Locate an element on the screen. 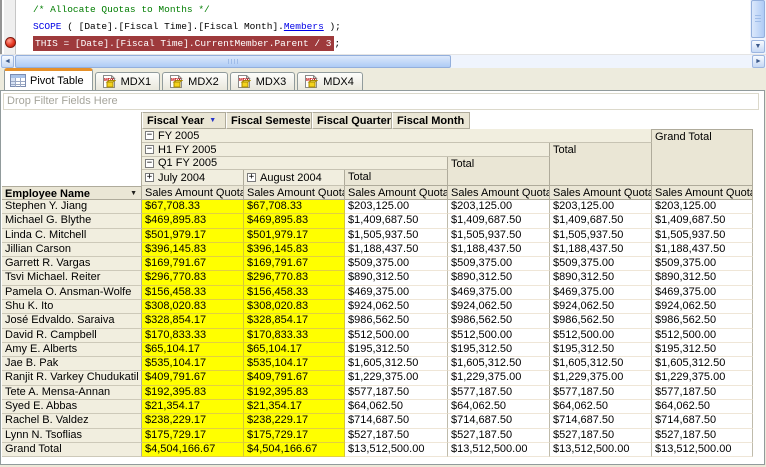 This screenshot has width=766, height=467. vertical-scroll-thumb is located at coordinates (758, 19).